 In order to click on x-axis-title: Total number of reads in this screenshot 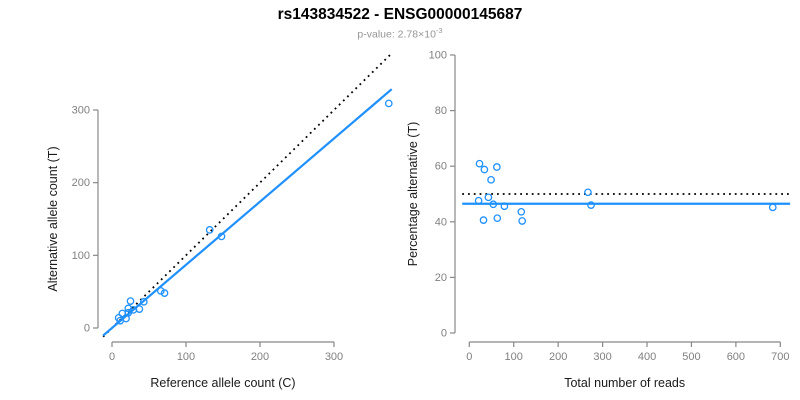, I will do `click(624, 383)`.